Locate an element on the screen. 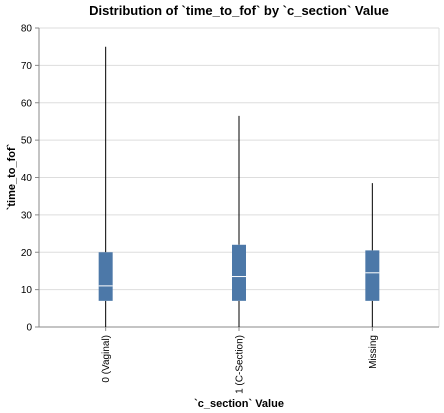  y-tick-label: 10 is located at coordinates (27, 290).